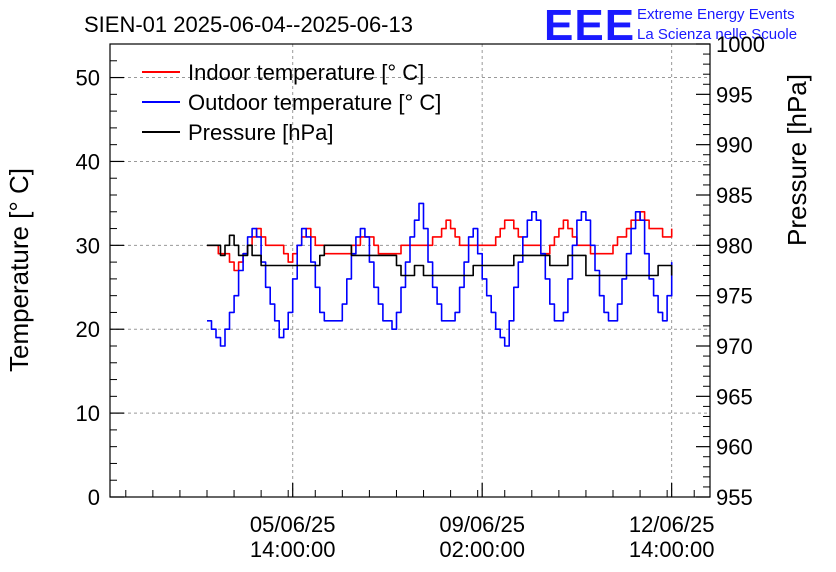 This screenshot has width=836, height=572. I want to click on y2-tick-label-960: 960, so click(734, 447).